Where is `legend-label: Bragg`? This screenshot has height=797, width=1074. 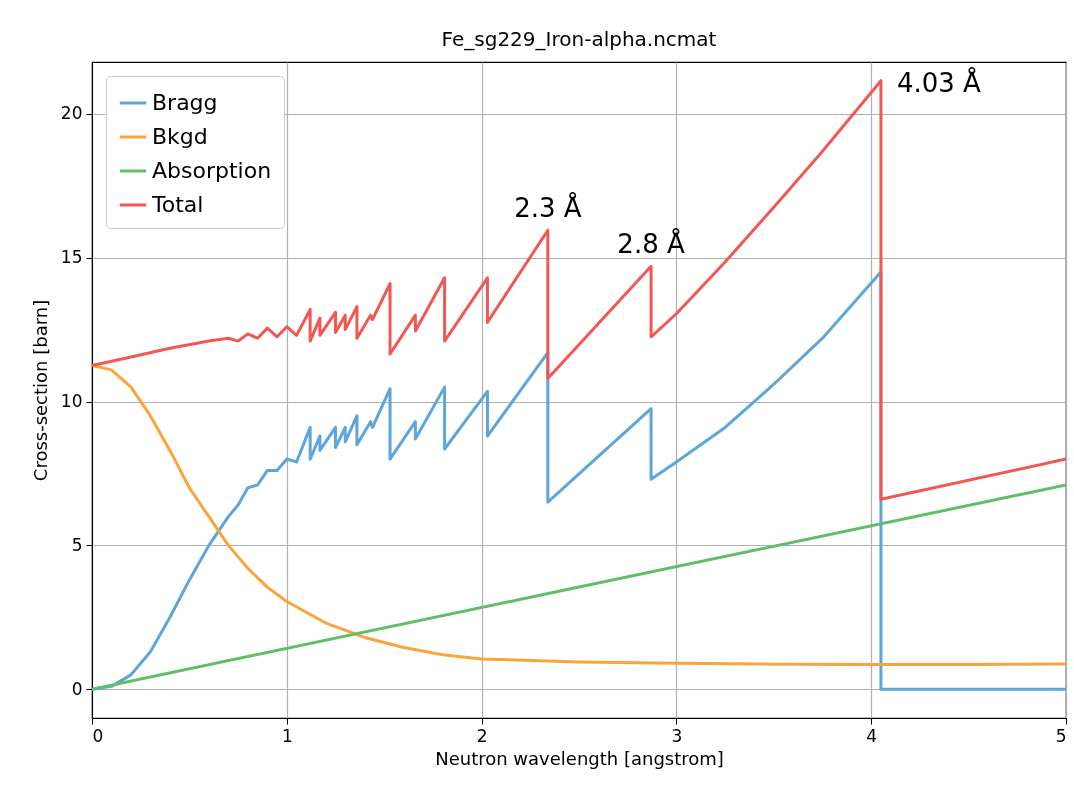 legend-label: Bragg is located at coordinates (185, 102).